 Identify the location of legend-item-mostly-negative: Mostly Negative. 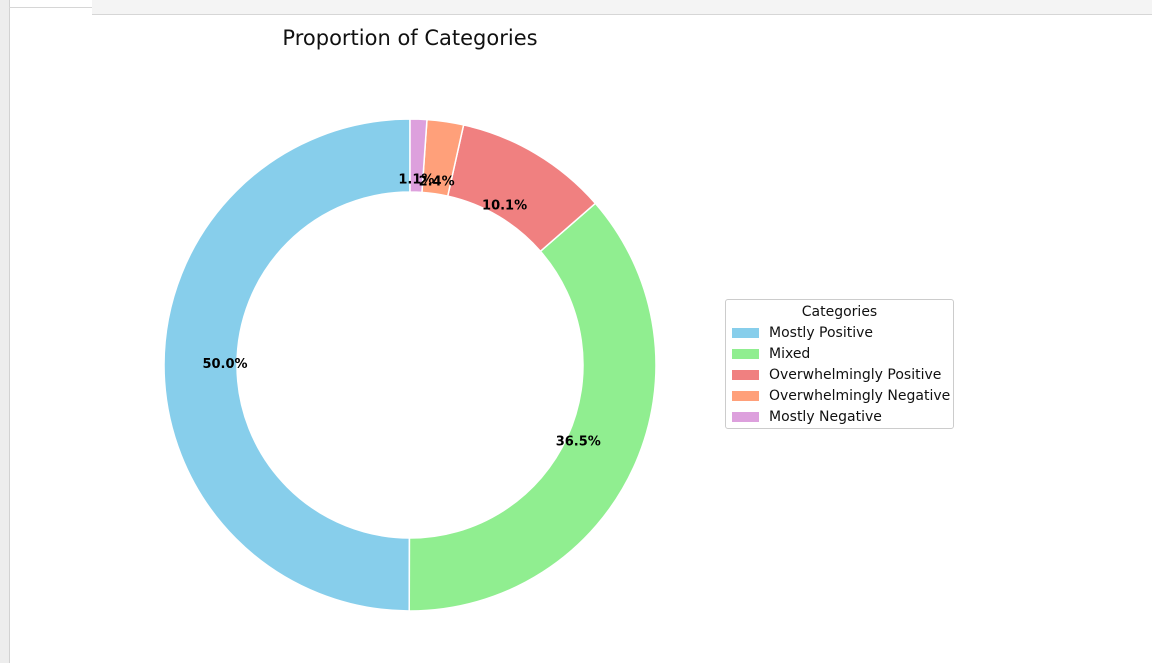
(807, 417).